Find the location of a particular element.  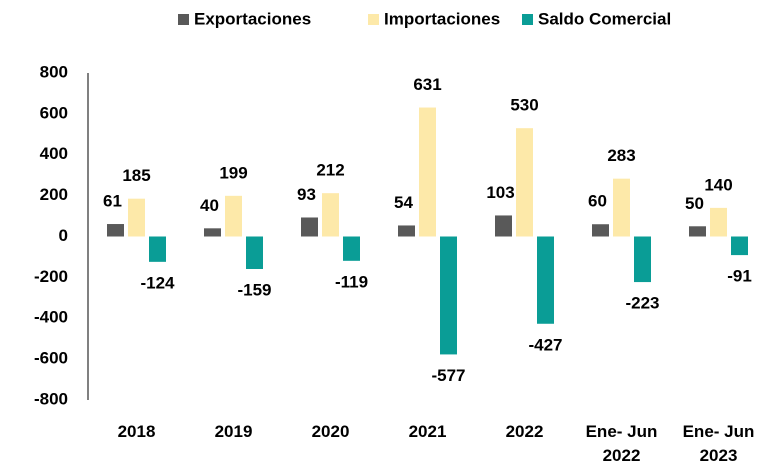

data-label: 93 is located at coordinates (306, 194).